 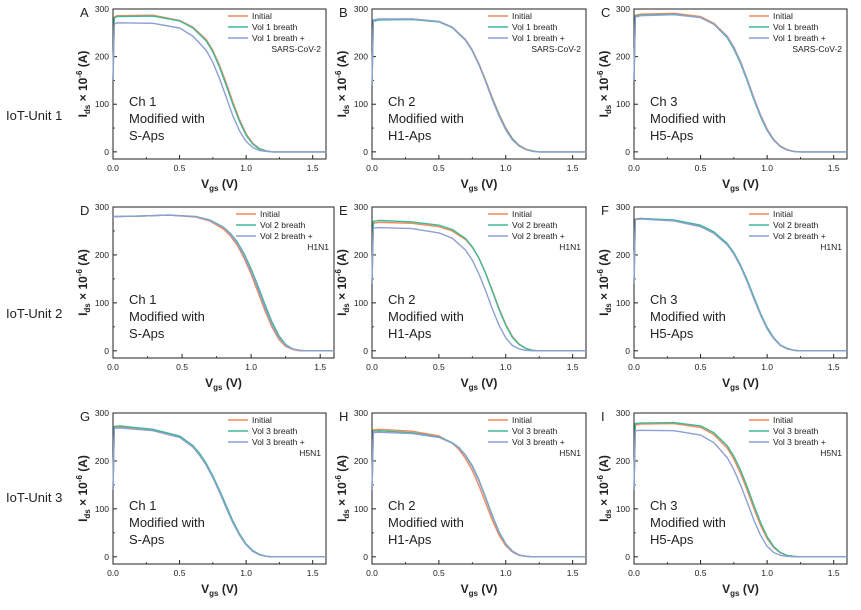 I want to click on legend-breath-virus: Vol 2 breath +, so click(x=286, y=236).